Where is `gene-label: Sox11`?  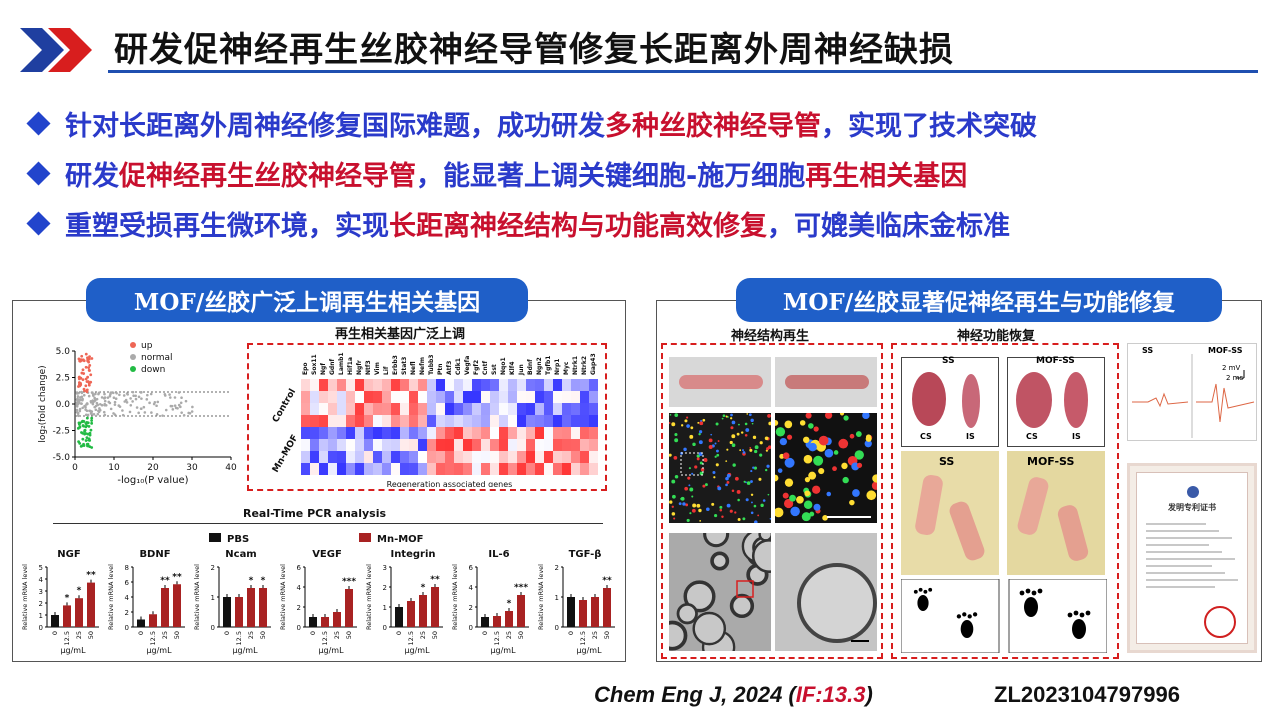
gene-label: Sox11 is located at coordinates (314, 364).